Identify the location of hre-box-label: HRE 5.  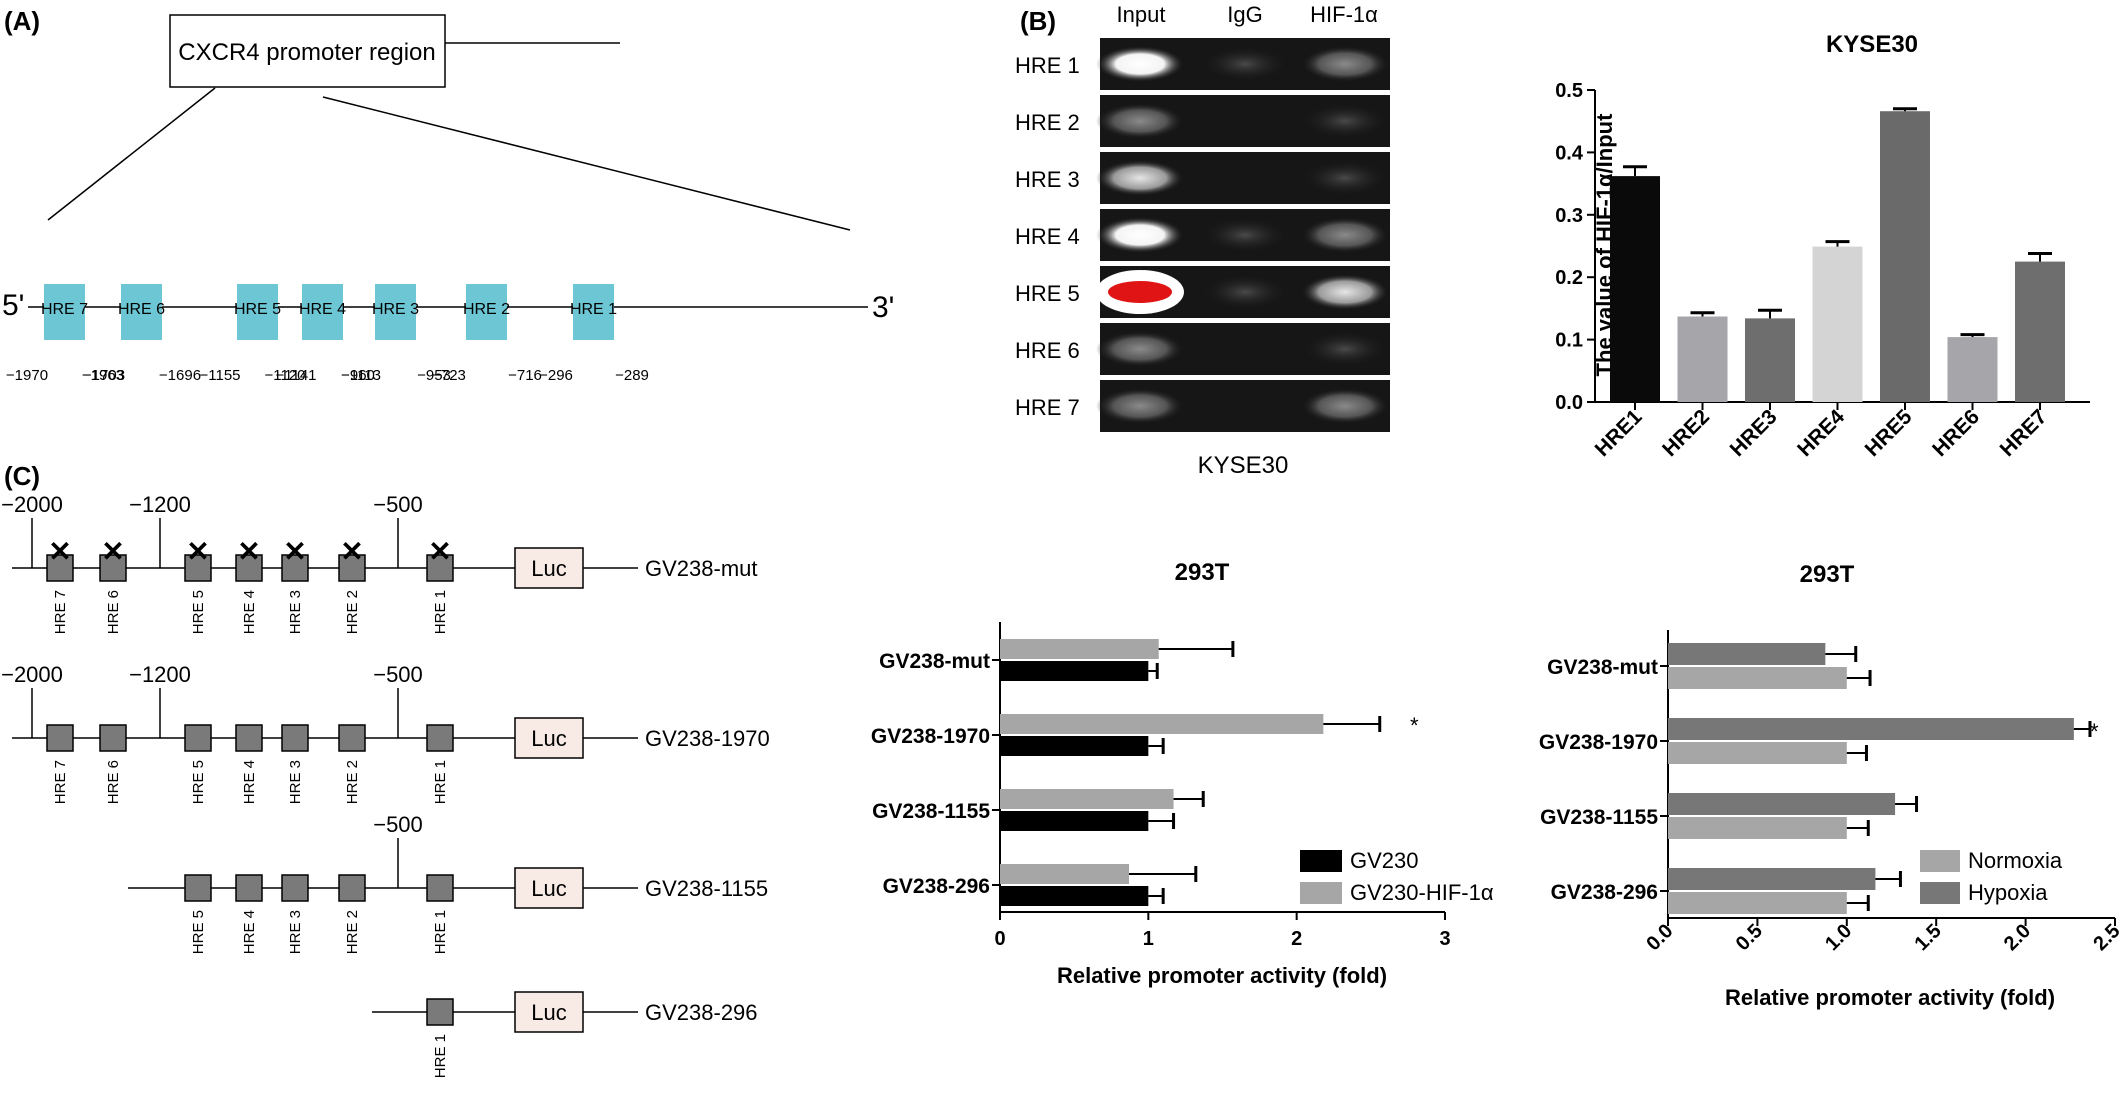
(257, 309).